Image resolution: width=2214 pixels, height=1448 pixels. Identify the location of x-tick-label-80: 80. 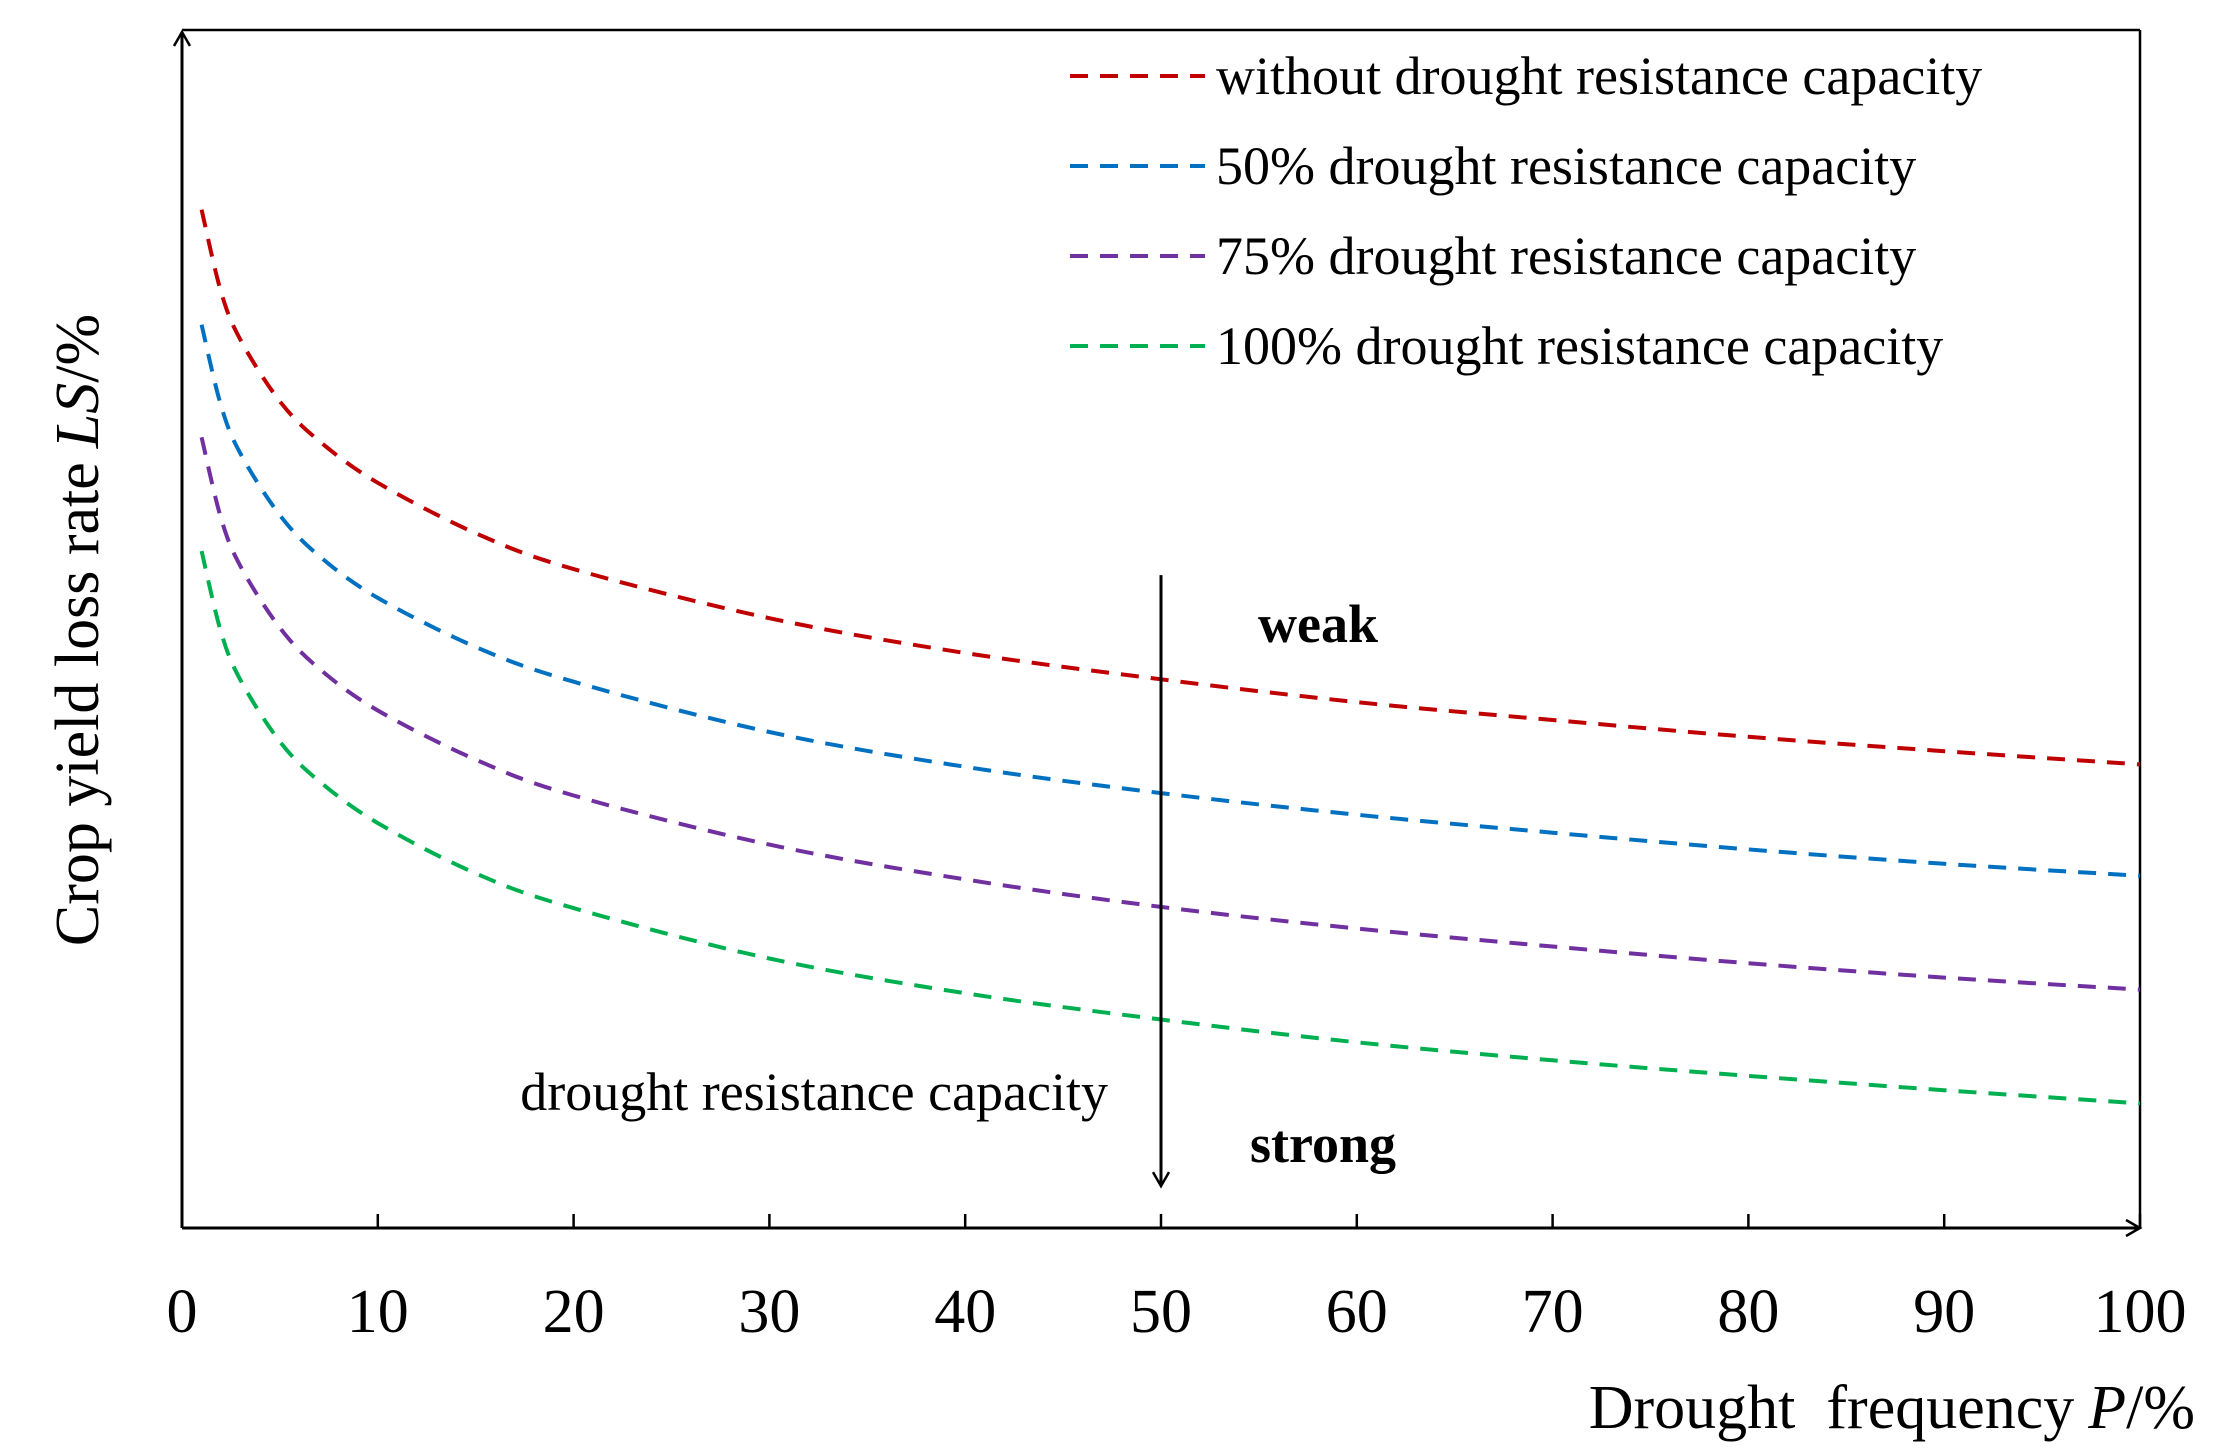
(1748, 1312).